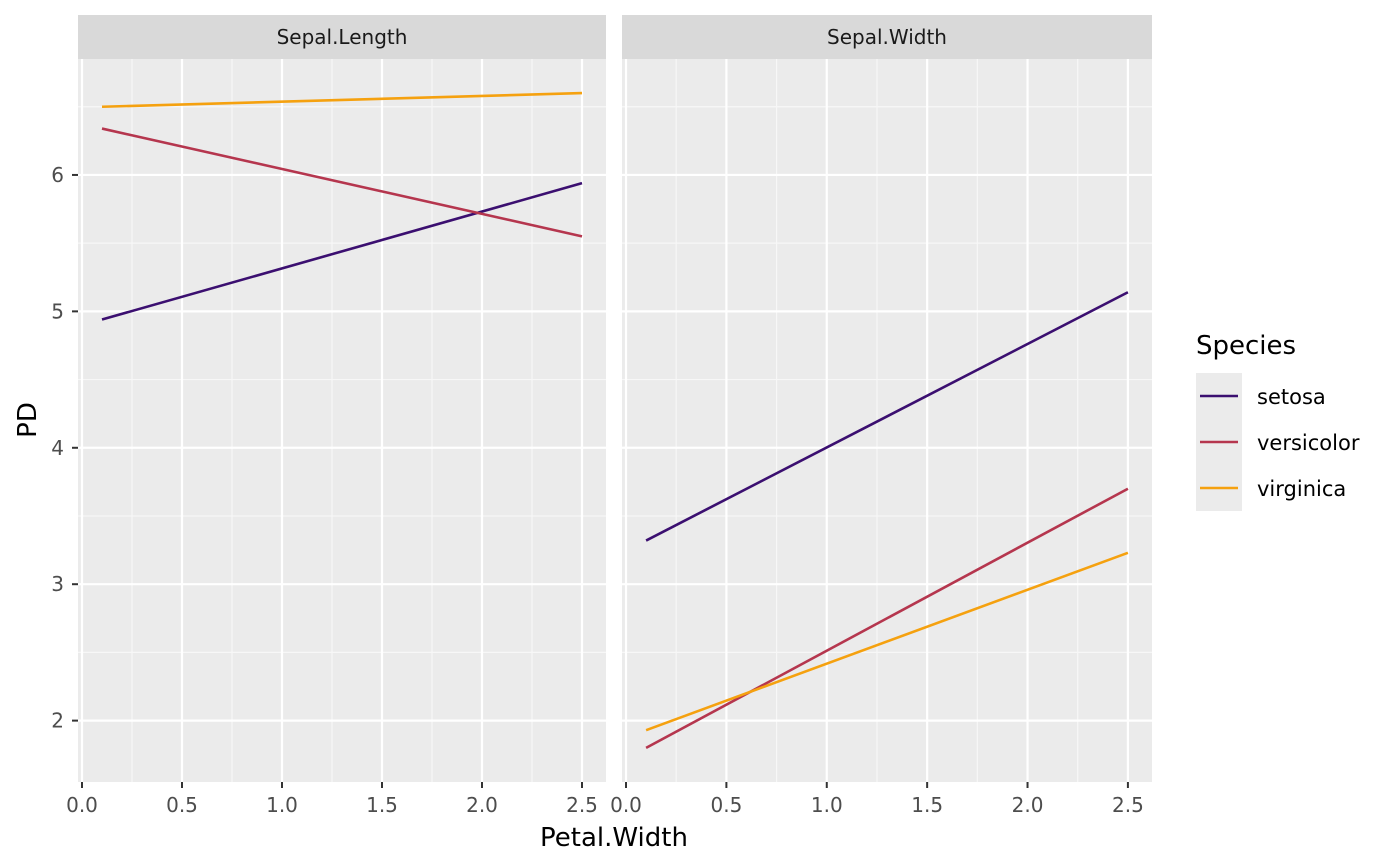  Describe the element at coordinates (57, 448) in the screenshot. I see `y-tick-label: 4` at that location.